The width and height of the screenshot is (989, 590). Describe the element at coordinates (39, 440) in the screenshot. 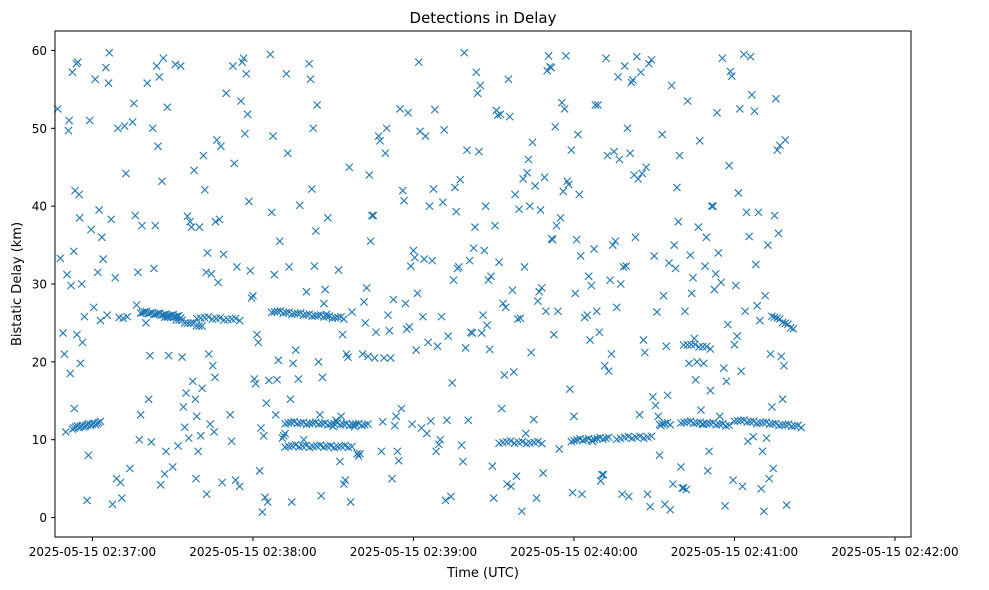

I see `y-tick-label: 10` at that location.